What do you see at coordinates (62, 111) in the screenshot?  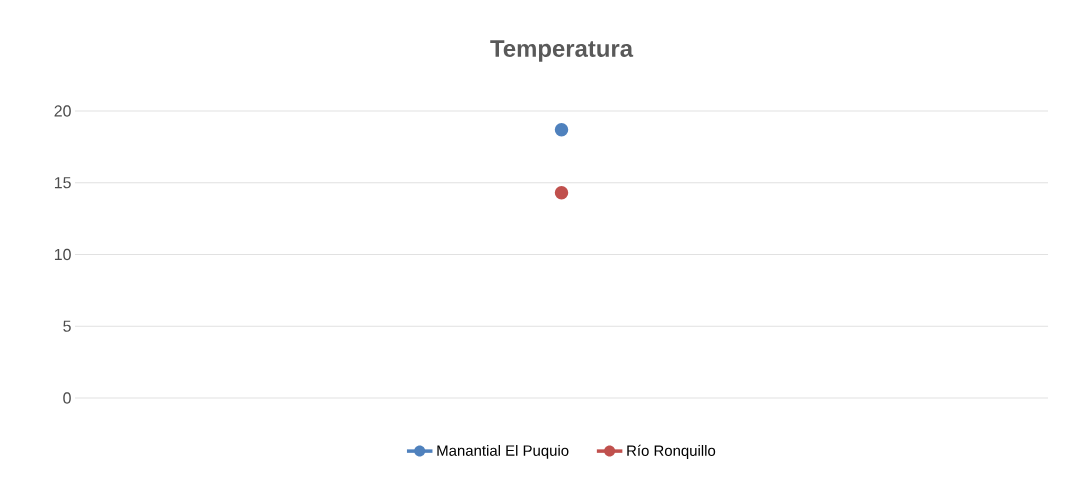 I see `y-tick-label: 20` at bounding box center [62, 111].